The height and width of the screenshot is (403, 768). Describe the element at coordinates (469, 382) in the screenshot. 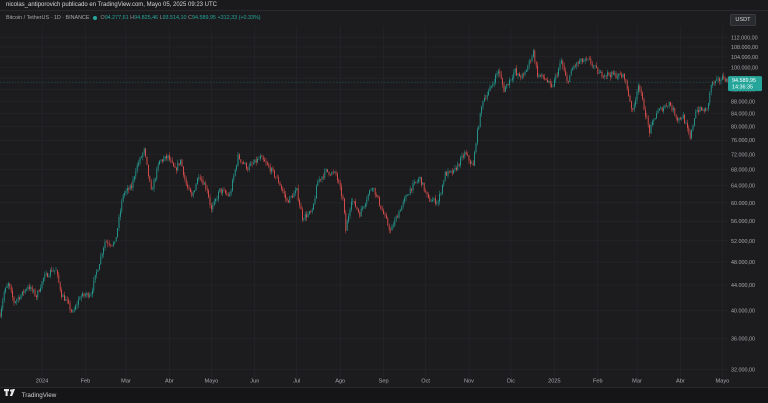

I see `x-tick-label: Nov` at that location.